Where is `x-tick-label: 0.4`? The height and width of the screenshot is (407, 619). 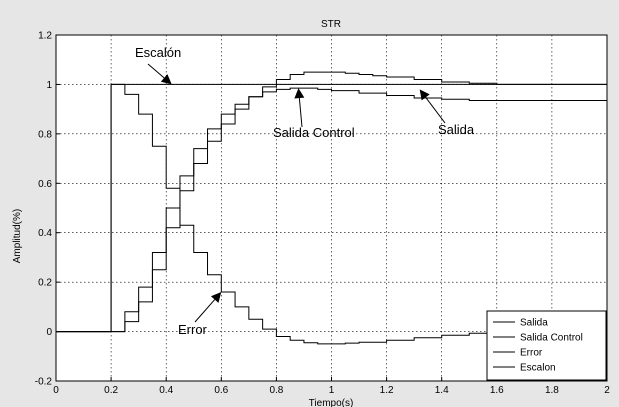 x-tick-label: 0.4 is located at coordinates (166, 390).